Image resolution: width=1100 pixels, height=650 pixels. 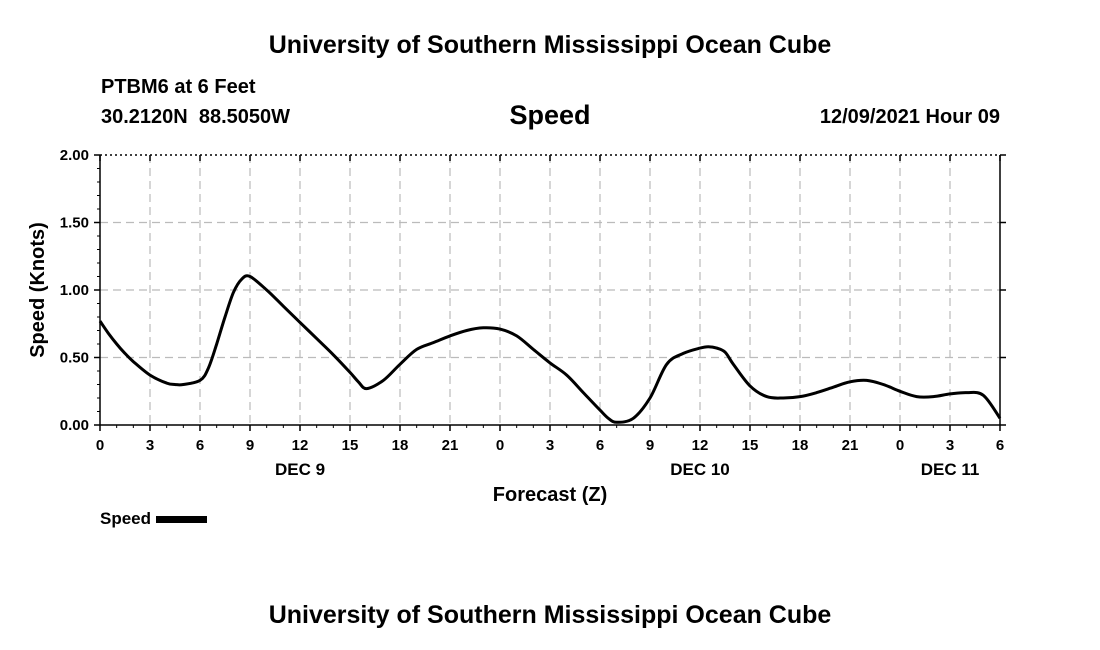 I want to click on y-axis-title: Speed (Knots), so click(x=38, y=290).